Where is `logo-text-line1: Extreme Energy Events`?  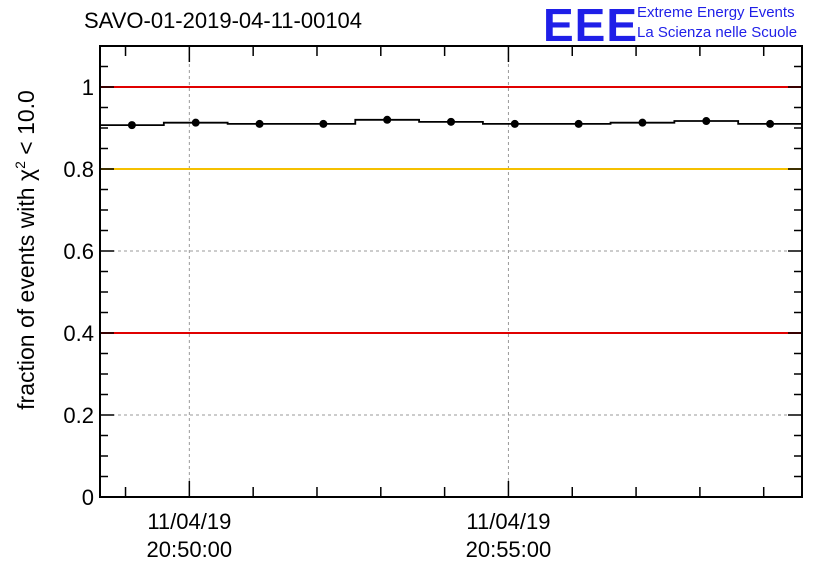
logo-text-line1: Extreme Energy Events is located at coordinates (716, 12).